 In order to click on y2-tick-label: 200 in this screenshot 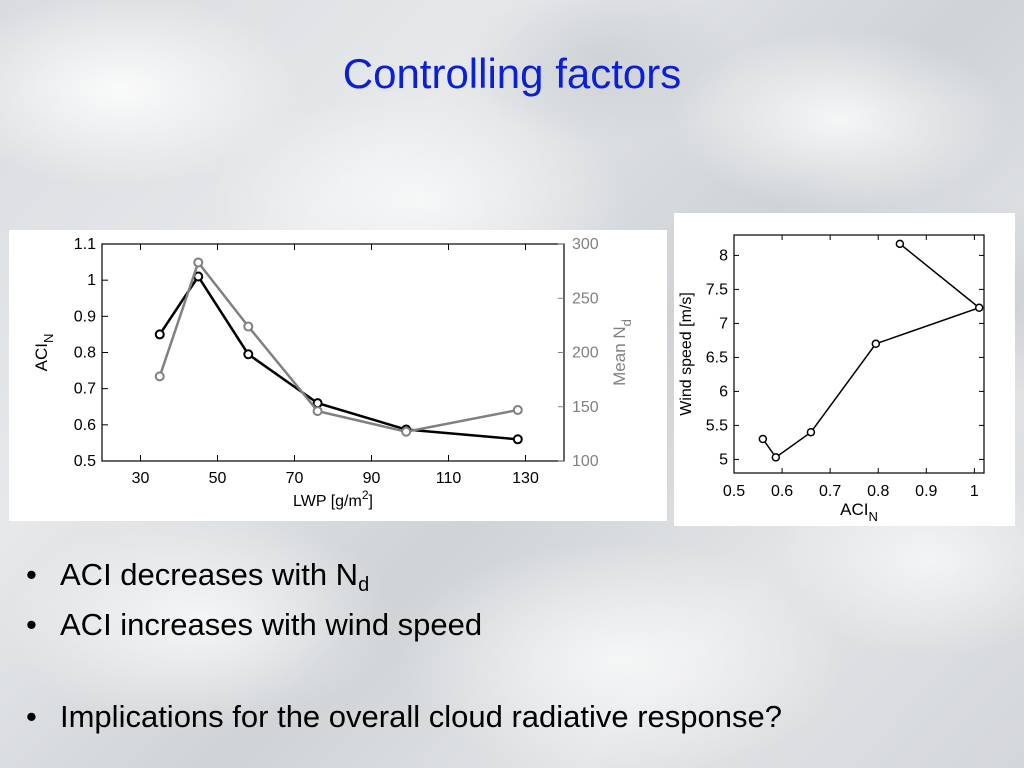, I will do `click(585, 353)`.